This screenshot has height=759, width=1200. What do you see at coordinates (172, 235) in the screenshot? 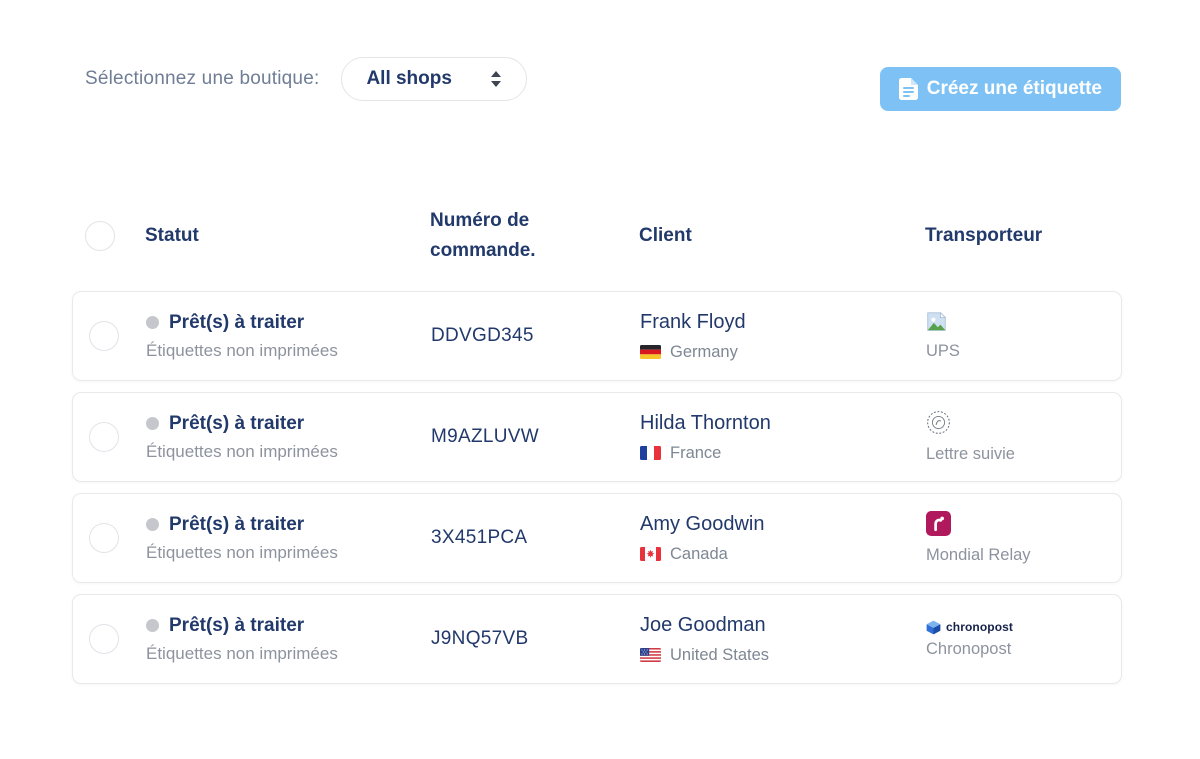
I see `column-header-status: Statut` at bounding box center [172, 235].